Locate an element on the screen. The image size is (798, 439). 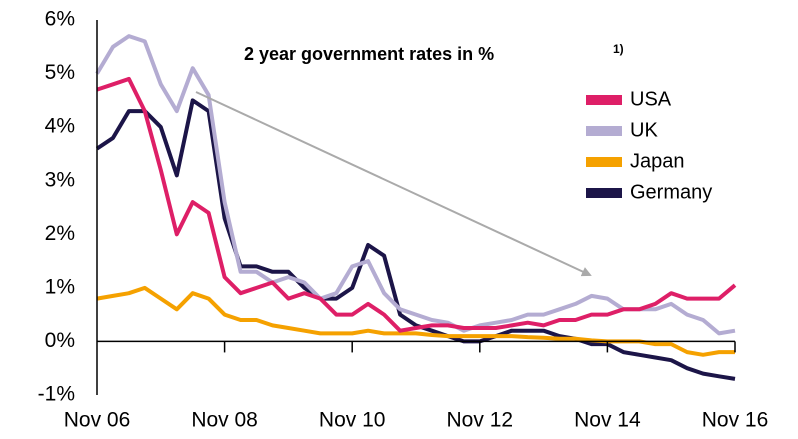
legend-label: UK is located at coordinates (644, 130).